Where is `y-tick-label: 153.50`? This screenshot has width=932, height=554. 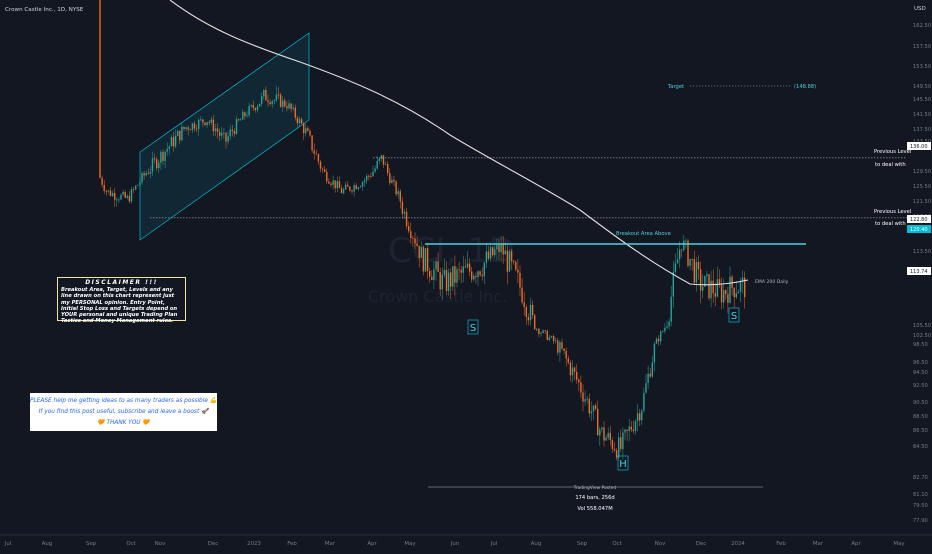 y-tick-label: 153.50 is located at coordinates (922, 67).